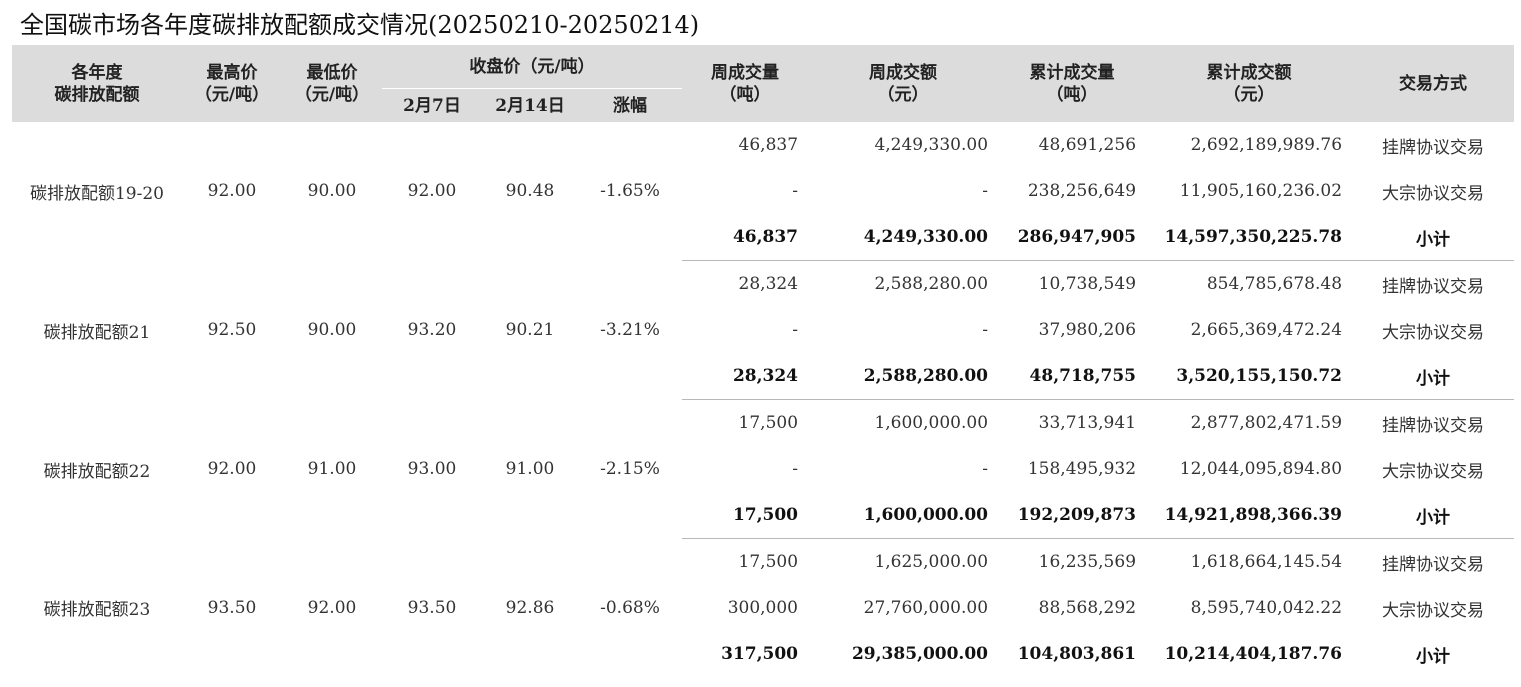 Image resolution: width=1521 pixels, height=687 pixels. What do you see at coordinates (630, 469) in the screenshot?
I see `price-change: -2.15%` at bounding box center [630, 469].